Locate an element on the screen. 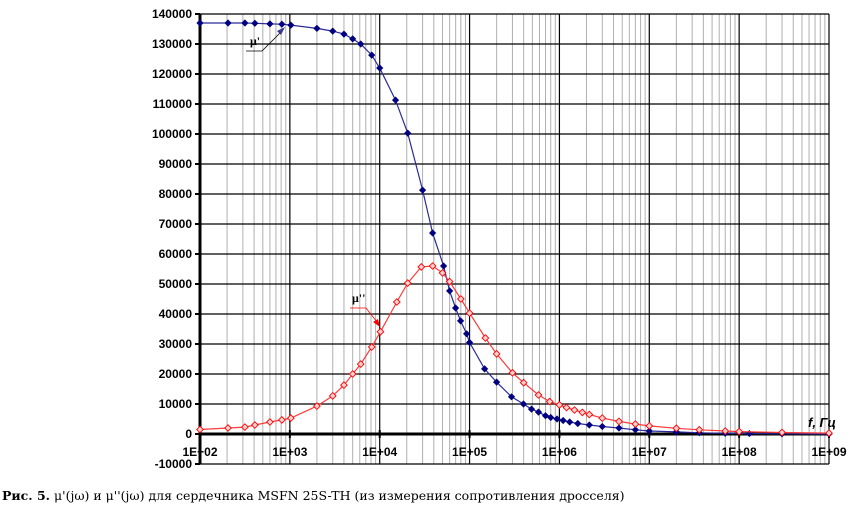 Image resolution: width=853 pixels, height=506 pixels. x-tick-label: 1E+08 is located at coordinates (739, 452).